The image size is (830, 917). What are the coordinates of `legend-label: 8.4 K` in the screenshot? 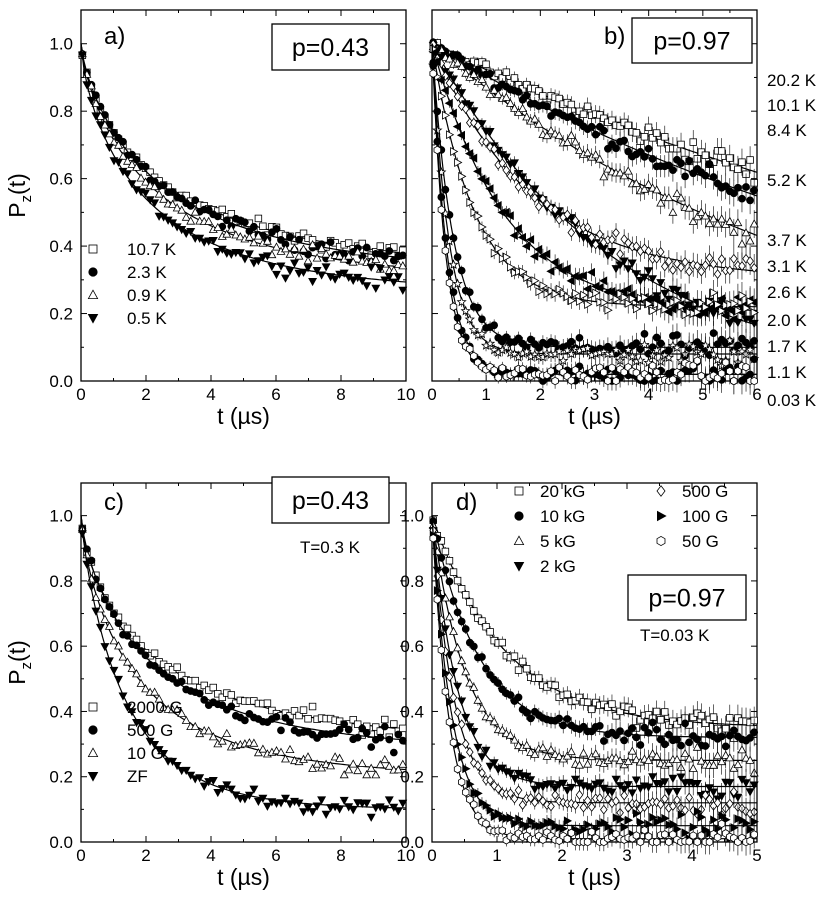 It's located at (787, 130).